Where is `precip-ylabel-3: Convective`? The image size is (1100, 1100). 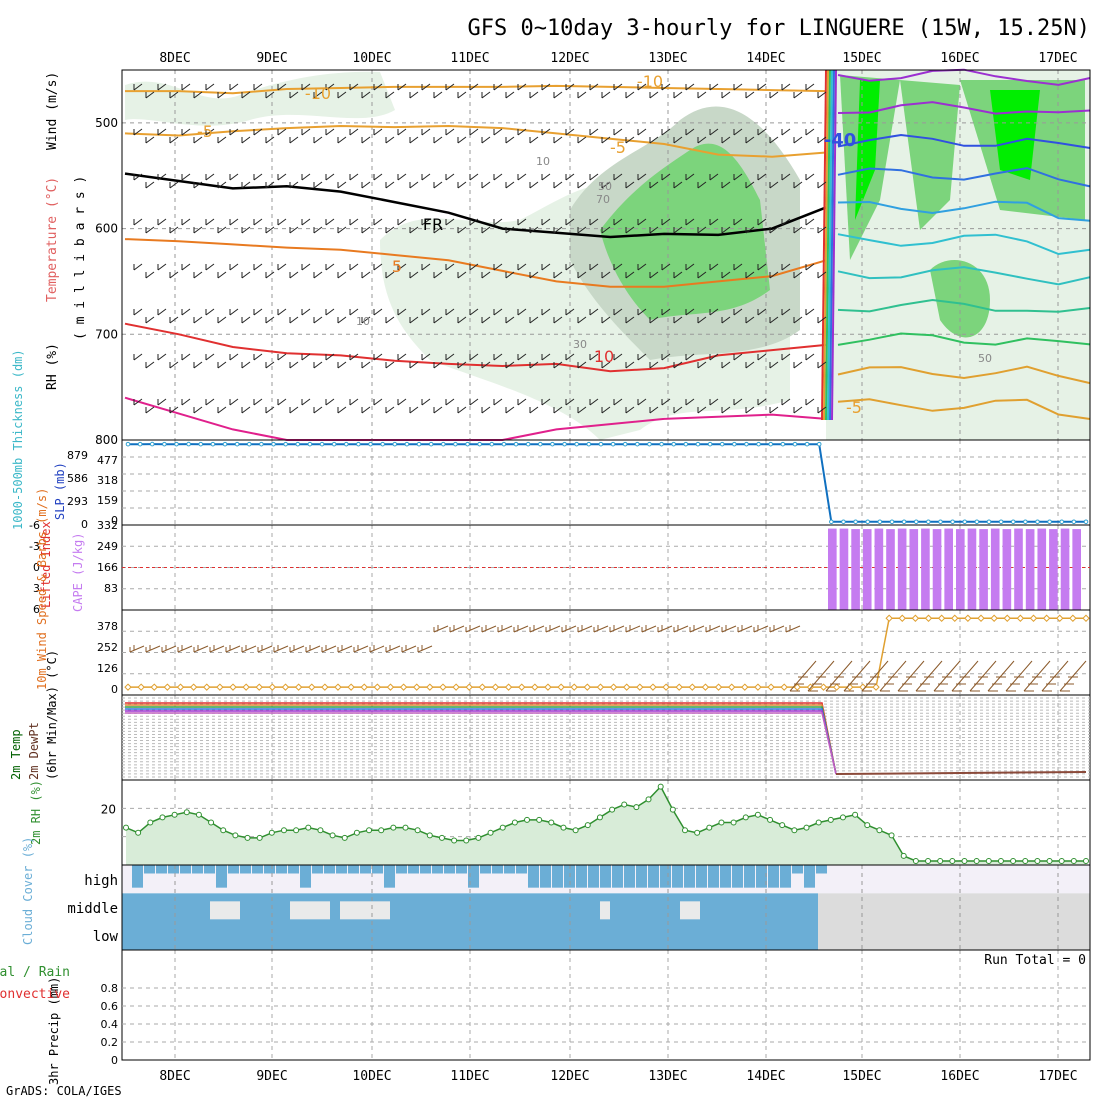 precip-ylabel-3: Convective is located at coordinates (35, 994).